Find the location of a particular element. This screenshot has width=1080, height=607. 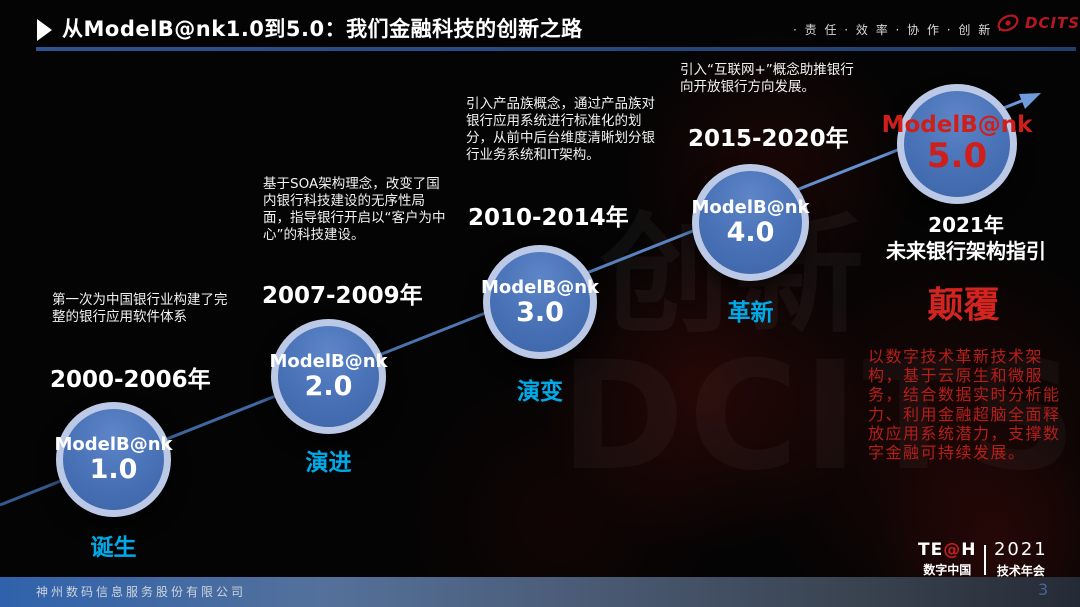

page-number: 3 is located at coordinates (1043, 589).